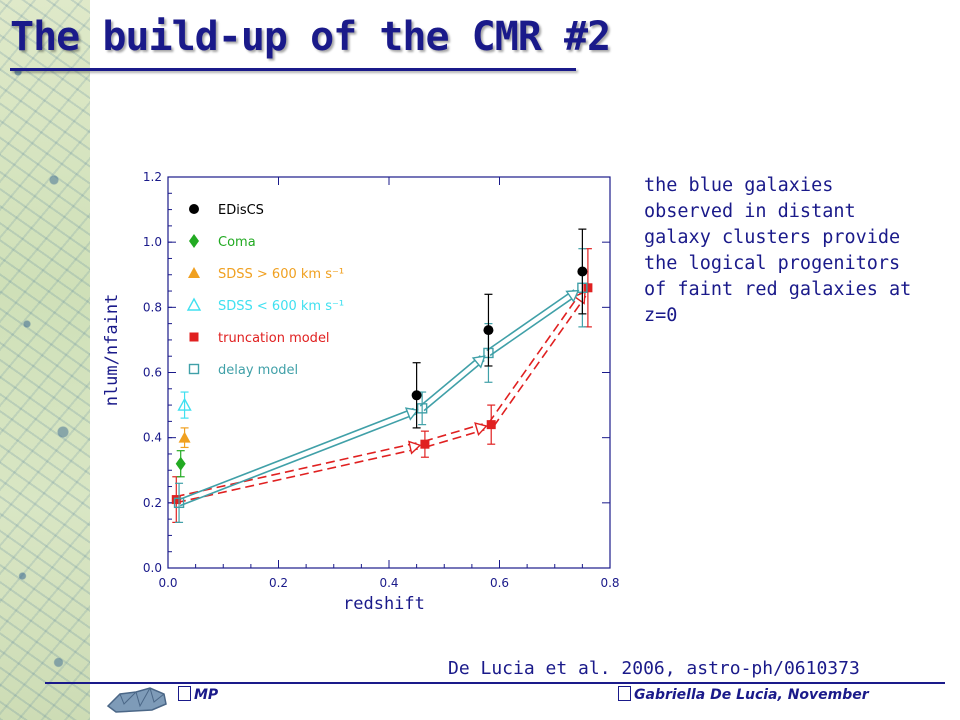  Describe the element at coordinates (152, 307) in the screenshot. I see `y-tick-label: 0.8` at that location.